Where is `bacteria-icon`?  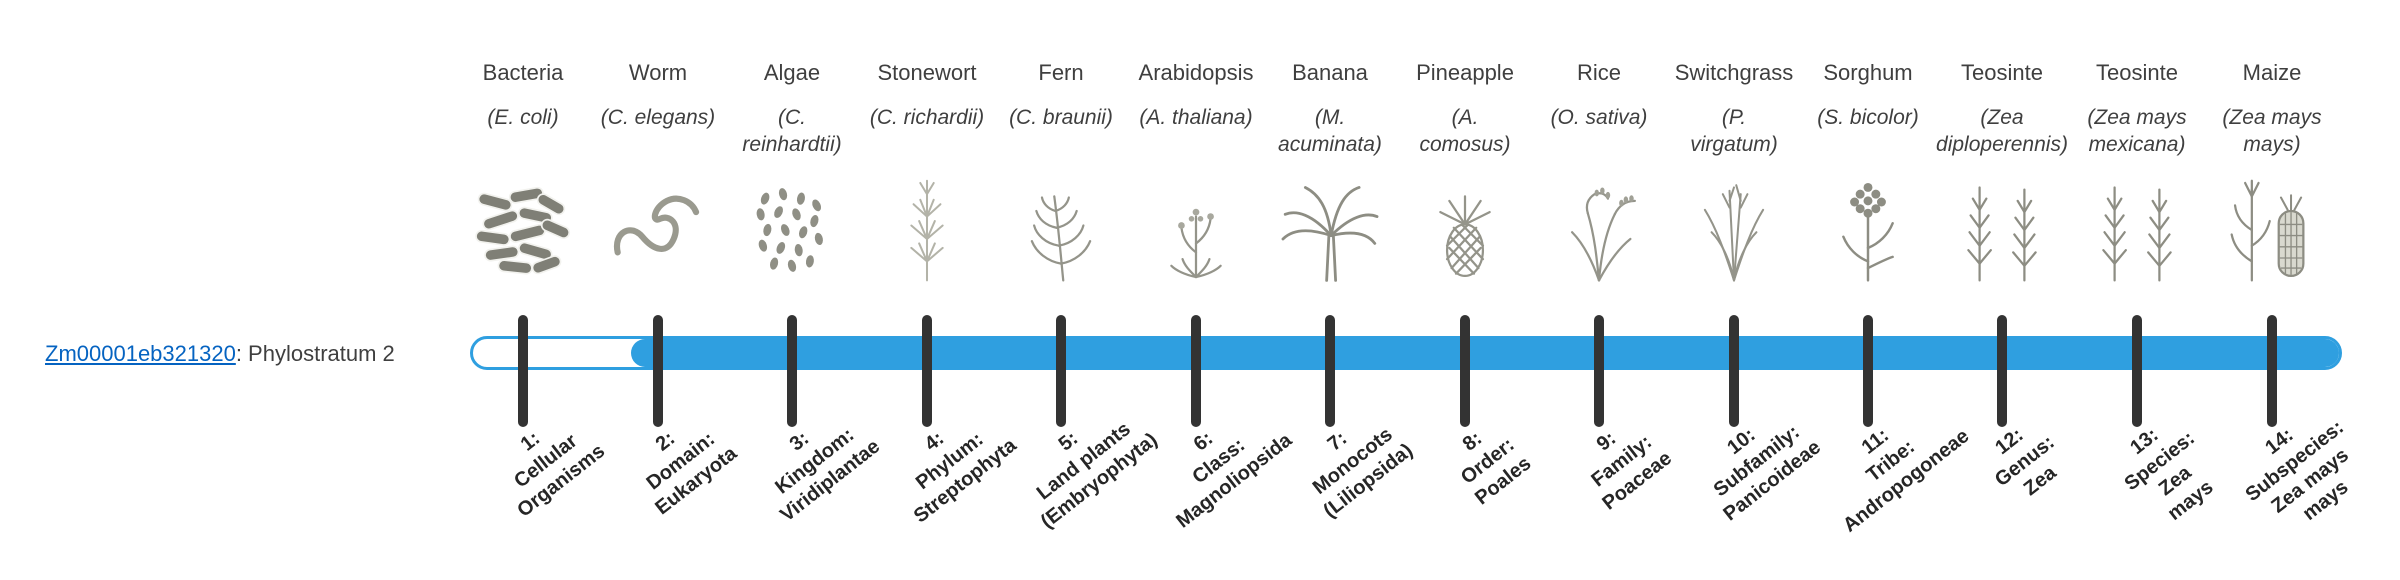
bacteria-icon is located at coordinates (523, 227).